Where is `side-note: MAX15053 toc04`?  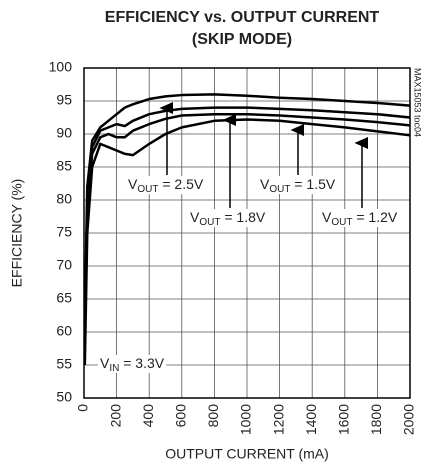 side-note: MAX15053 toc04 is located at coordinates (418, 102).